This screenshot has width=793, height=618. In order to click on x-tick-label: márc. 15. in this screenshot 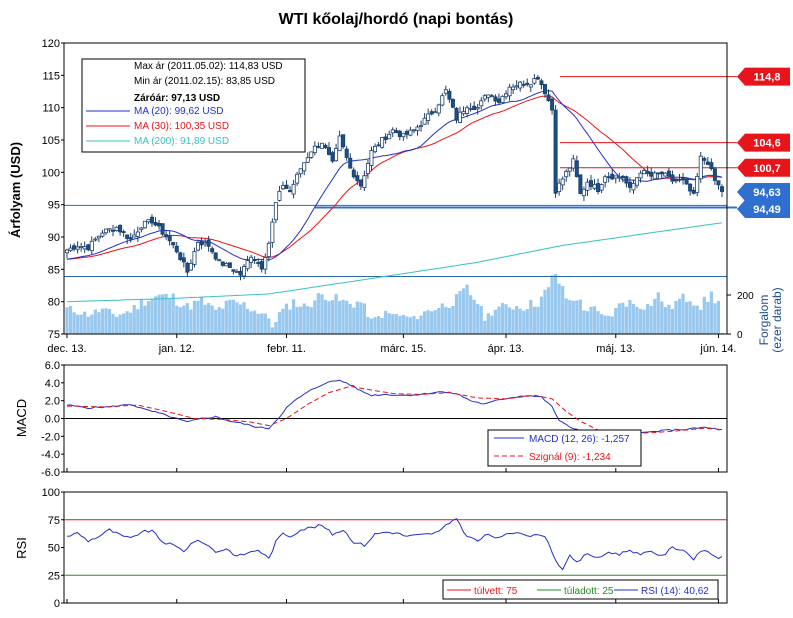, I will do `click(403, 349)`.